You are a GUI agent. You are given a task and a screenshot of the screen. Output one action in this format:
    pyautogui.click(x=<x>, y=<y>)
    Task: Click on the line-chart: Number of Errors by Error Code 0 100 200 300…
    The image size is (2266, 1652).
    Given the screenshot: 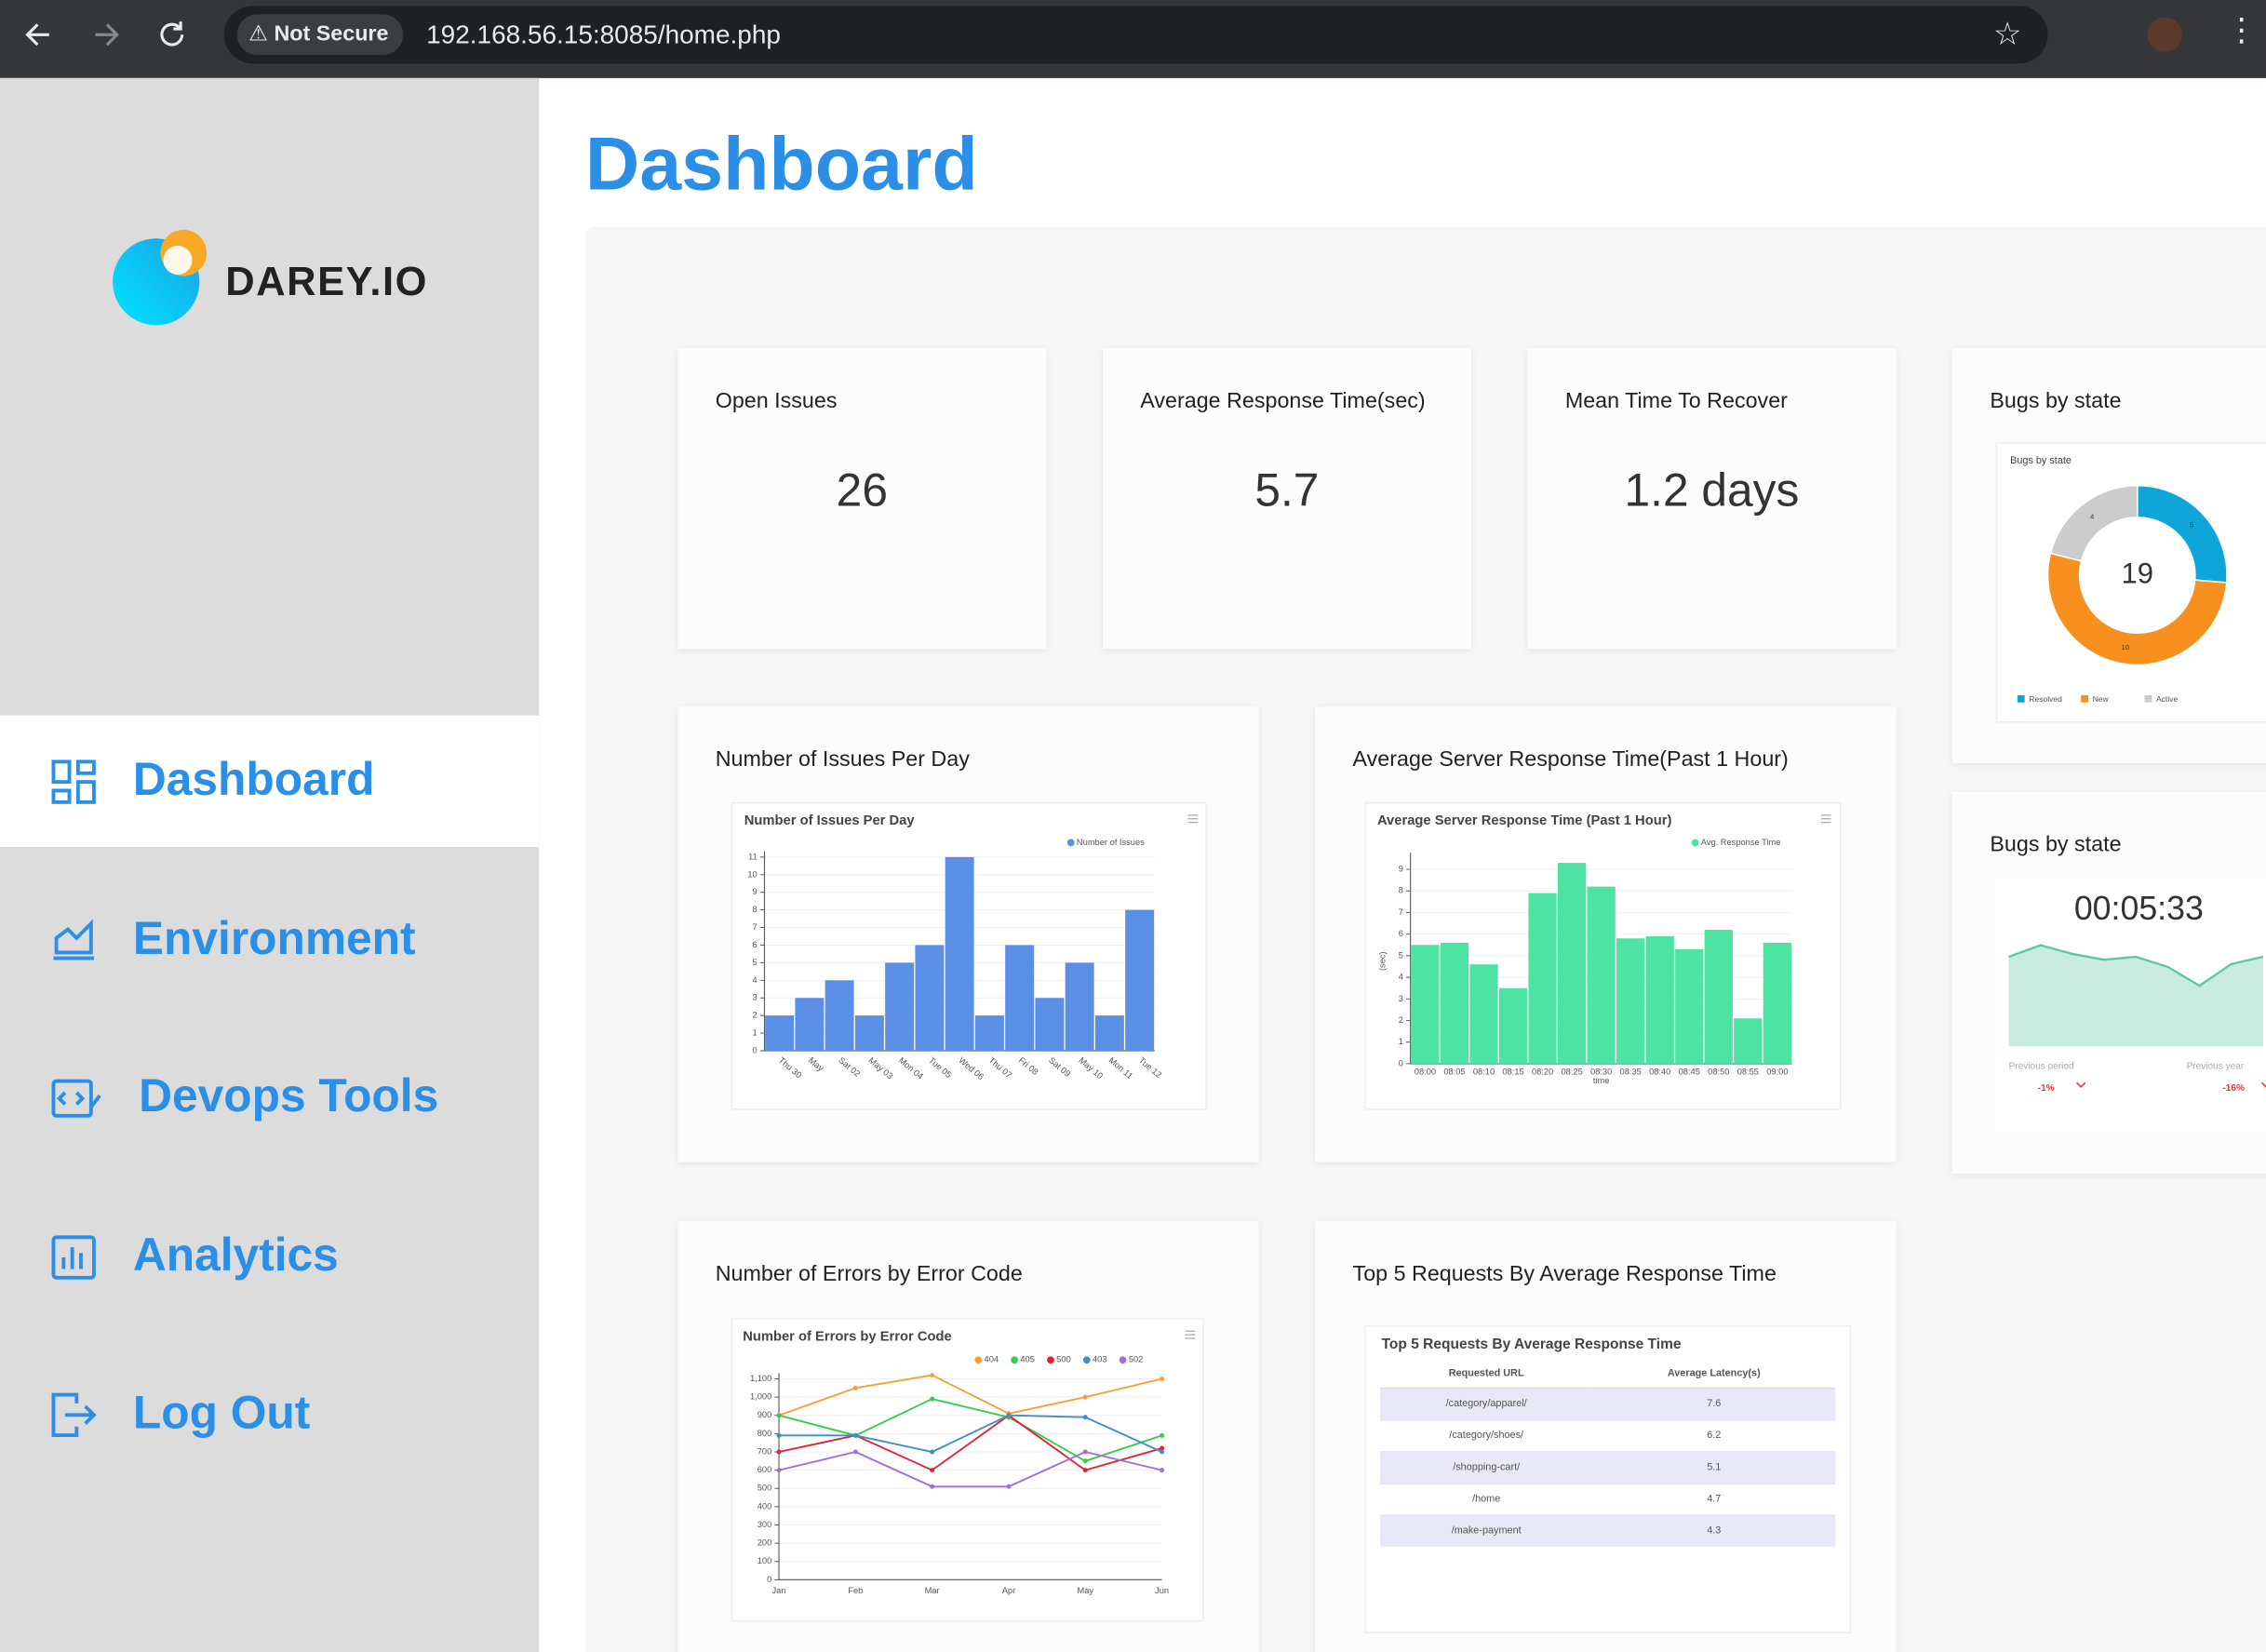 What is the action you would take?
    pyautogui.click(x=967, y=1470)
    